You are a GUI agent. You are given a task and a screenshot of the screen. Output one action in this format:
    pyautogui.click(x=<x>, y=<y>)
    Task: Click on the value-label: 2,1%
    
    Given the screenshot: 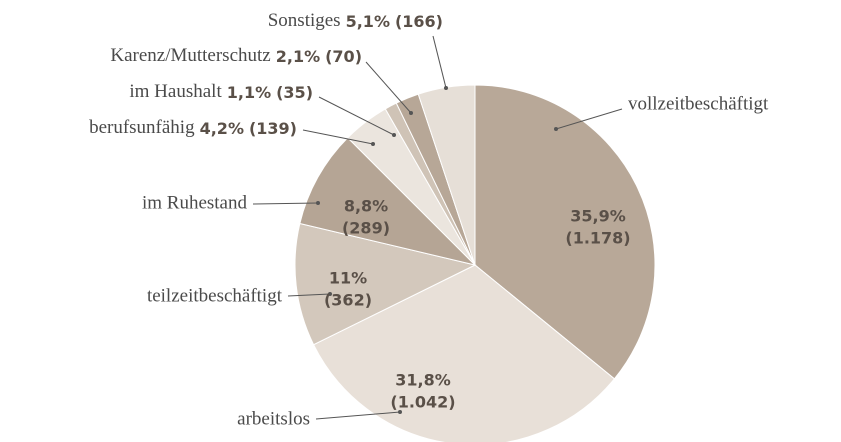 What is the action you would take?
    pyautogui.click(x=298, y=56)
    